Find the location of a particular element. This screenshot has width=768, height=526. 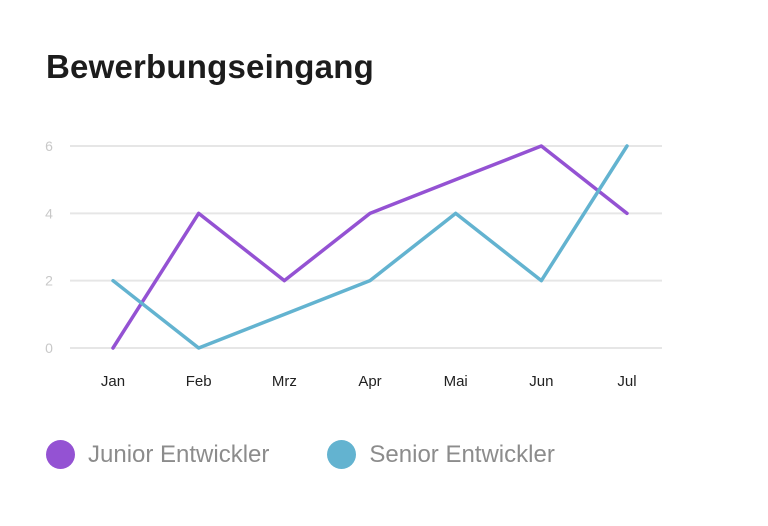

legend-item: Junior Entwickler is located at coordinates (157, 454).